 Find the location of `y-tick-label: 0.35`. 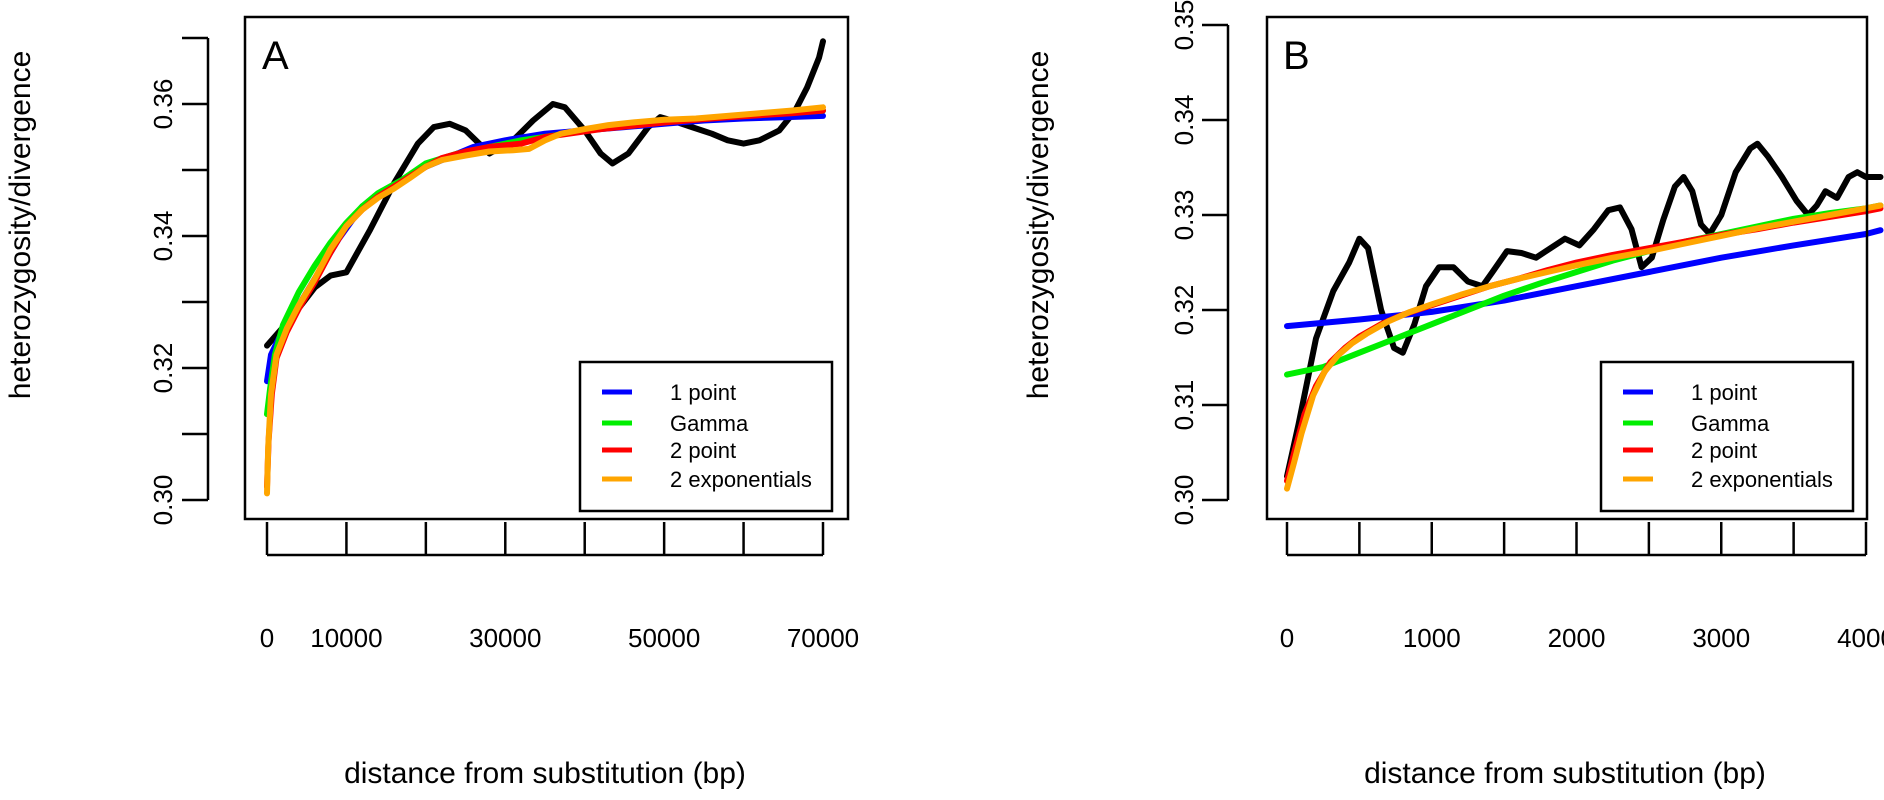

y-tick-label: 0.35 is located at coordinates (1184, 25).